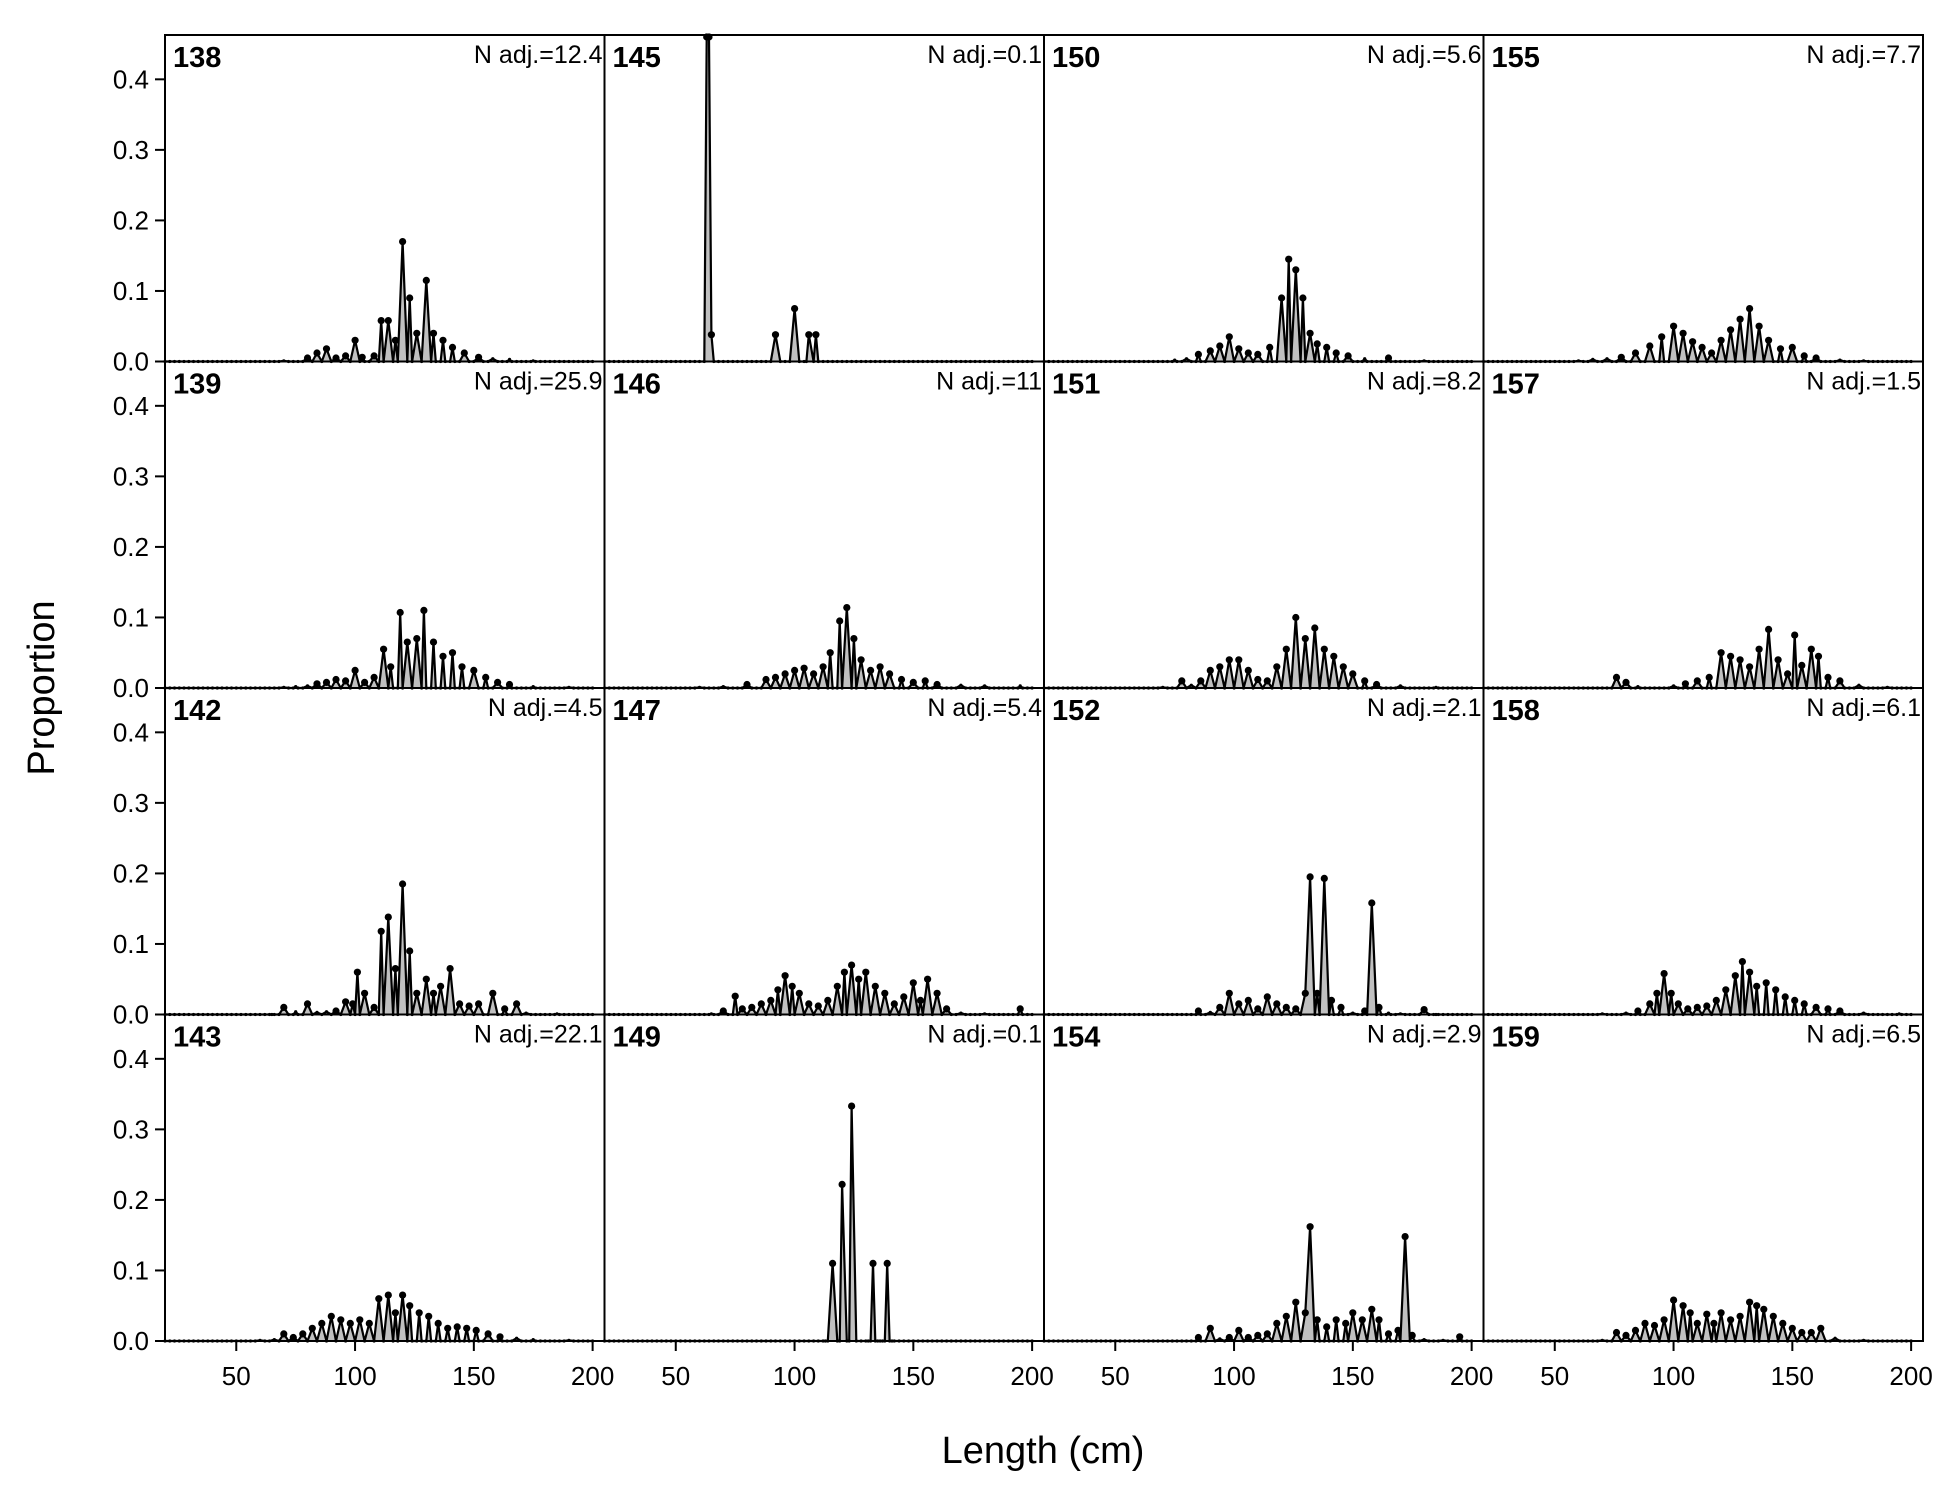 This screenshot has height=1500, width=1950. Describe the element at coordinates (131, 79) in the screenshot. I see `y-tick-label: 0.4` at that location.